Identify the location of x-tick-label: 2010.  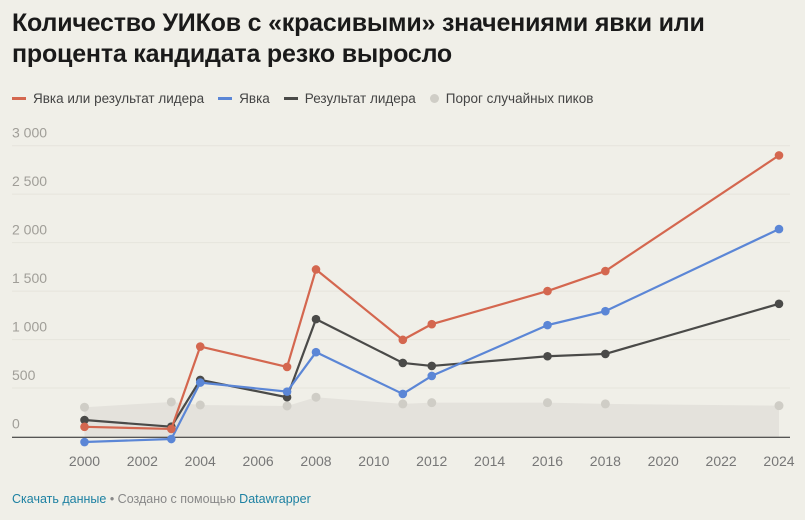
(373, 461).